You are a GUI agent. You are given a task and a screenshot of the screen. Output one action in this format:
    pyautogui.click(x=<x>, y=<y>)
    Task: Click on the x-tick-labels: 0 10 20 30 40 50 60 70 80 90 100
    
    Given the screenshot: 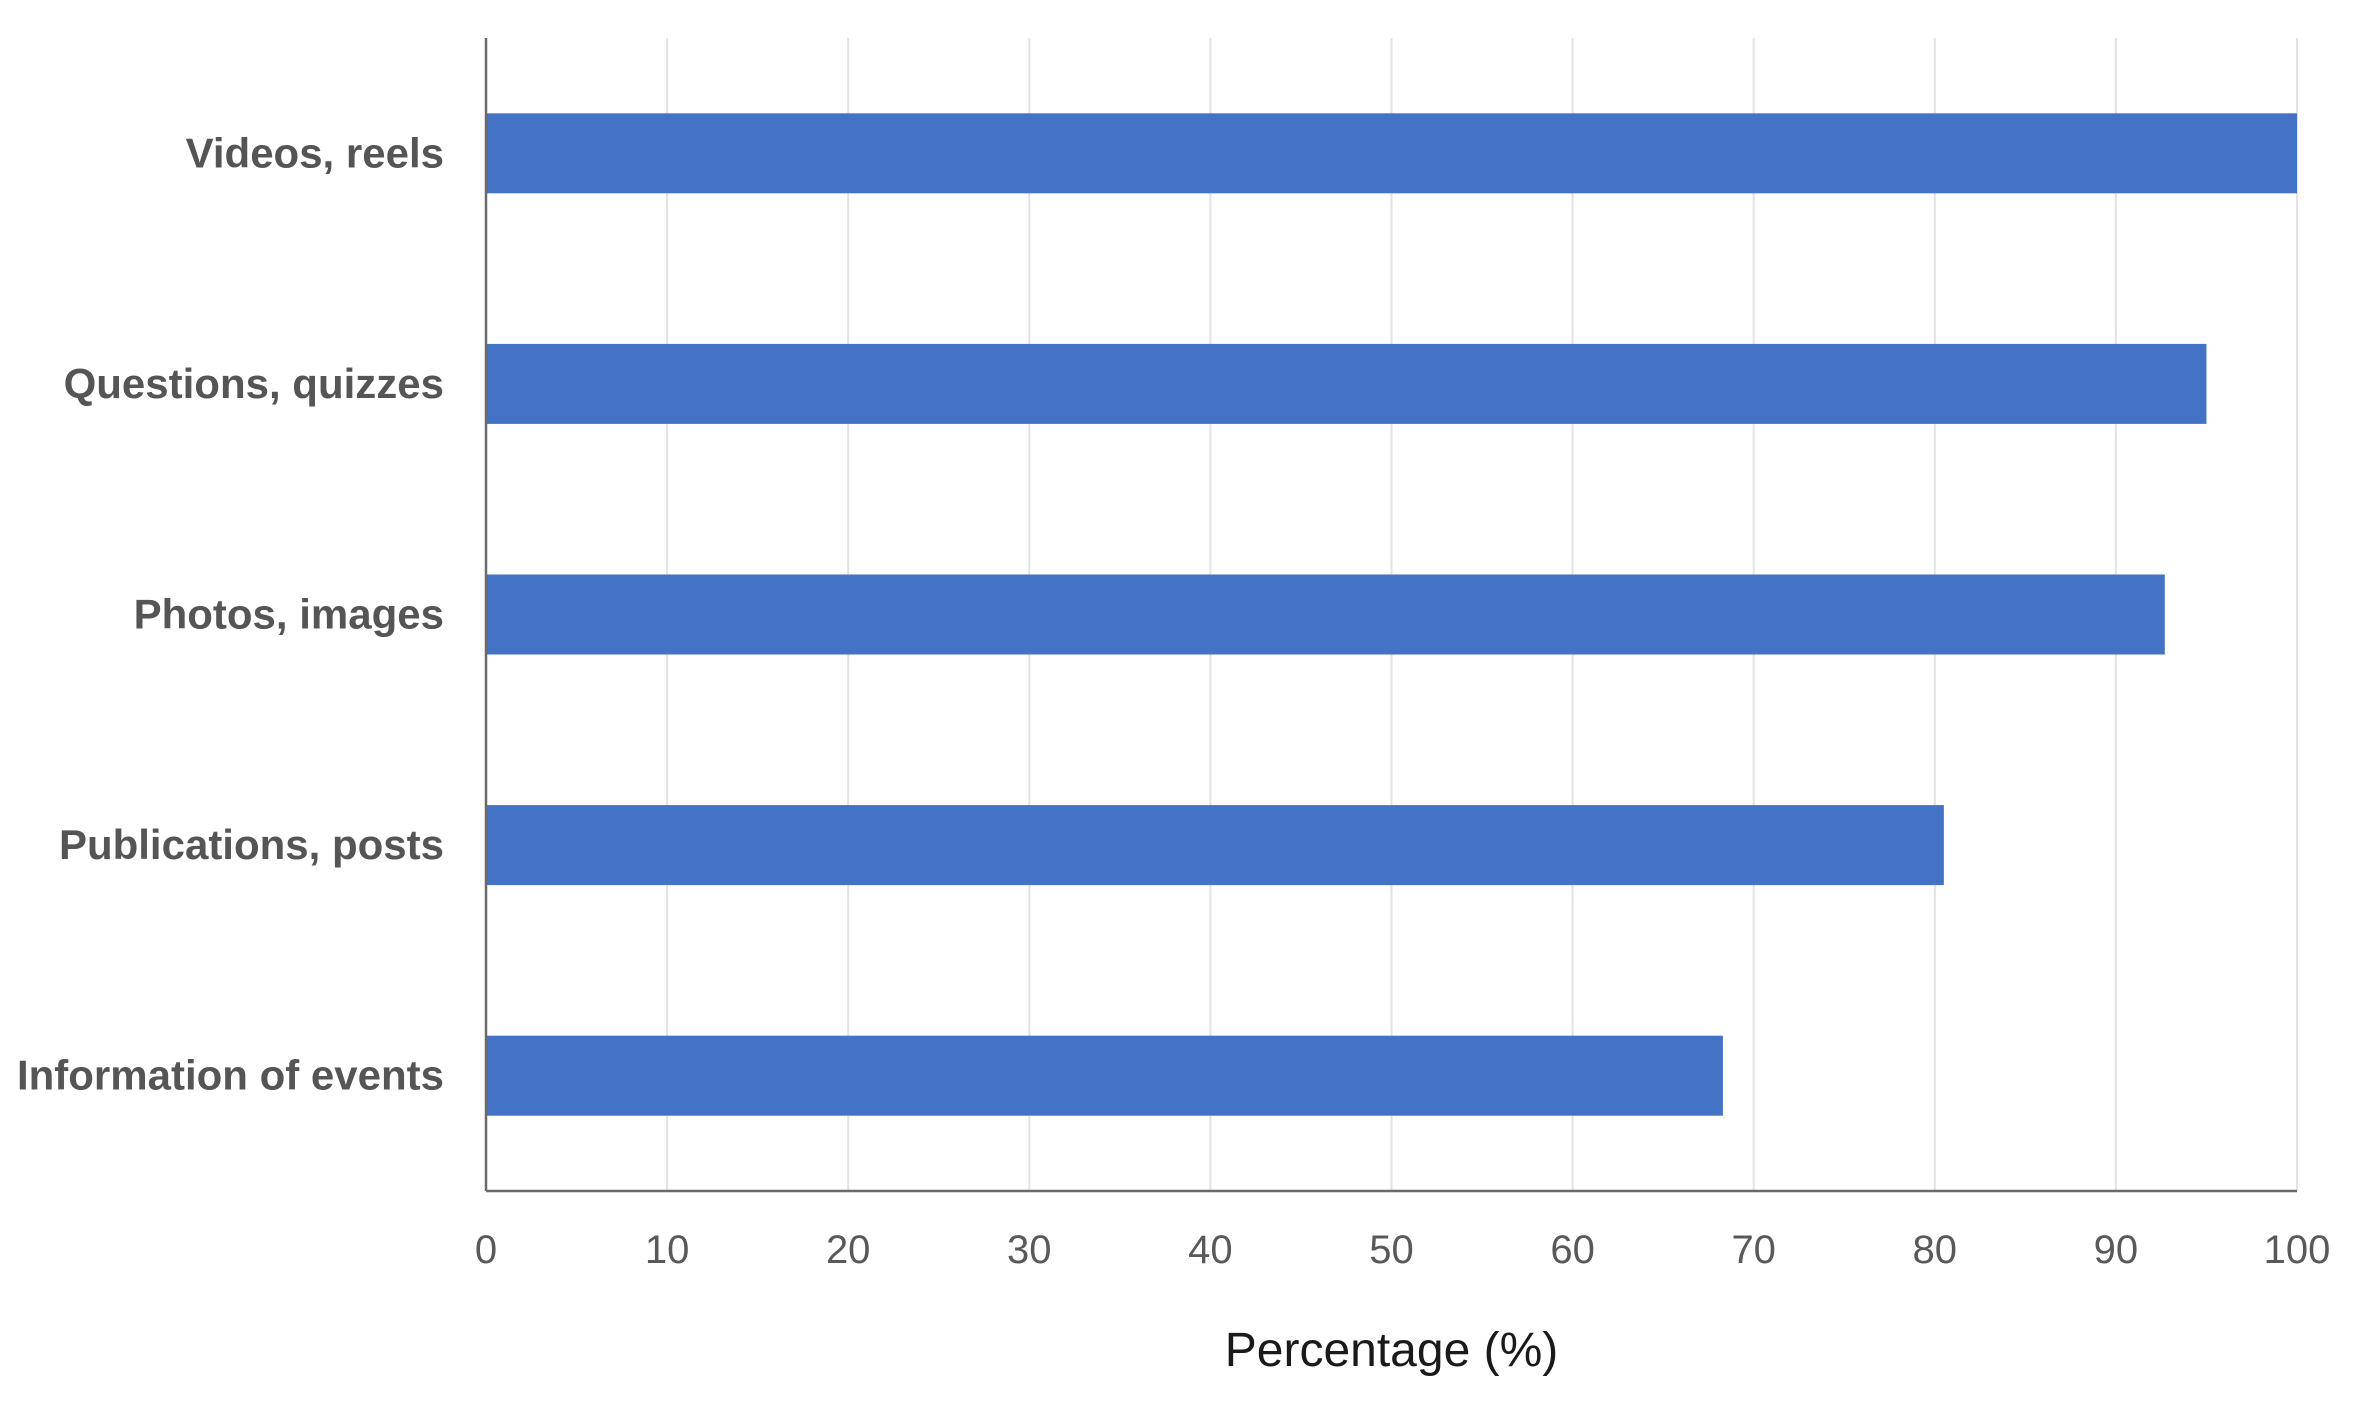 What is the action you would take?
    pyautogui.click(x=1403, y=1250)
    